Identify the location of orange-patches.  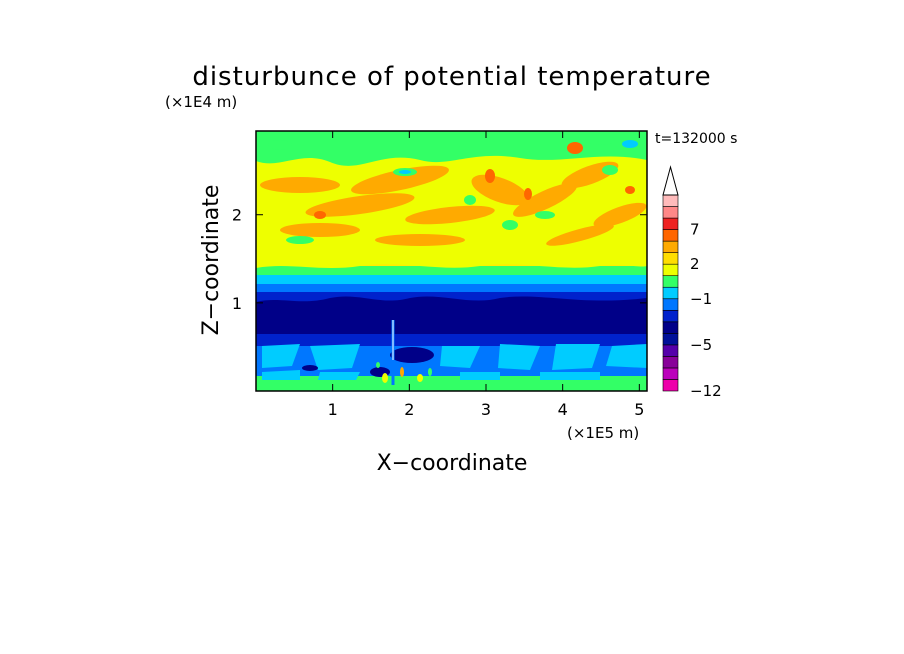
(453, 203).